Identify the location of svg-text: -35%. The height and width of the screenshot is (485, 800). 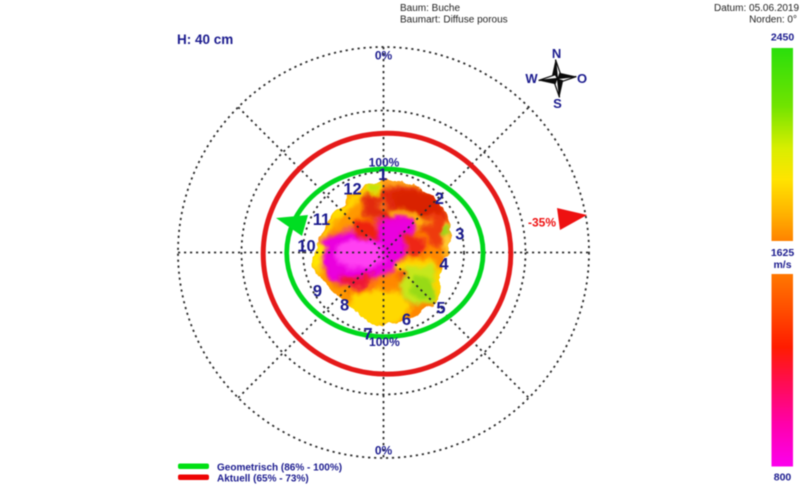
(542, 223).